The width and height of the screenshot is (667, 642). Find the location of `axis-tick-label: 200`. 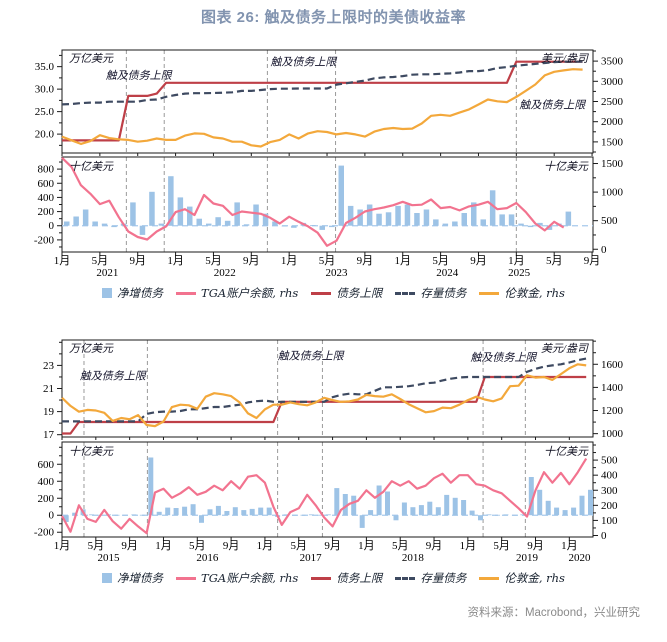

axis-tick-label: 200 is located at coordinates (46, 499).